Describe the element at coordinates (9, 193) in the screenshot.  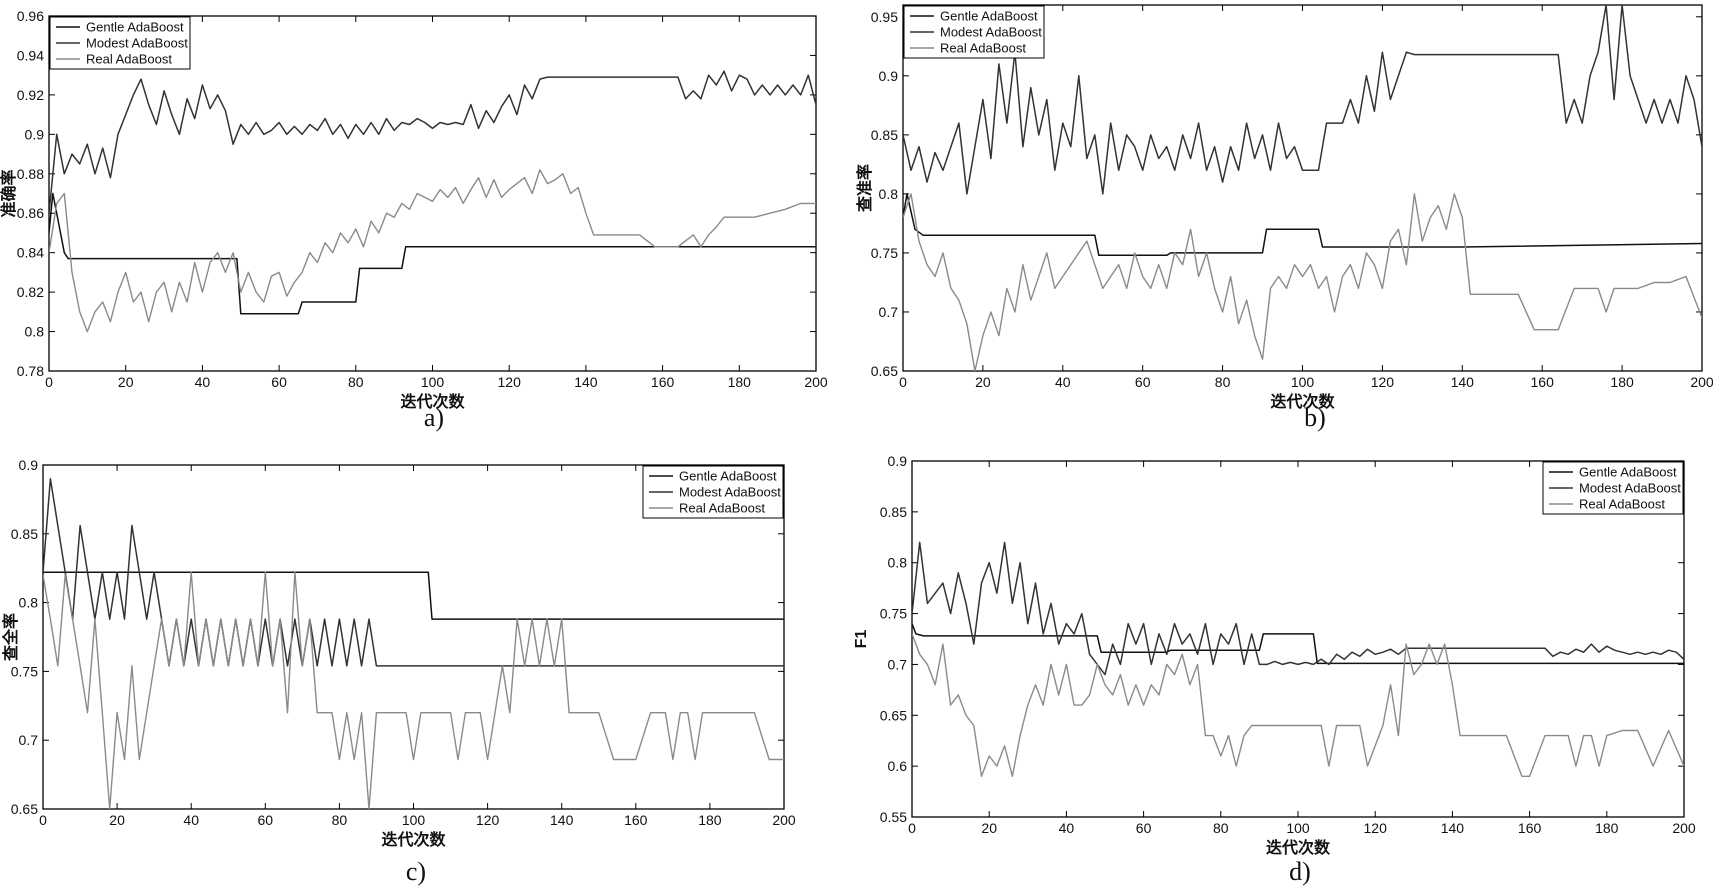
I see `y-axis-label: 准确率` at that location.